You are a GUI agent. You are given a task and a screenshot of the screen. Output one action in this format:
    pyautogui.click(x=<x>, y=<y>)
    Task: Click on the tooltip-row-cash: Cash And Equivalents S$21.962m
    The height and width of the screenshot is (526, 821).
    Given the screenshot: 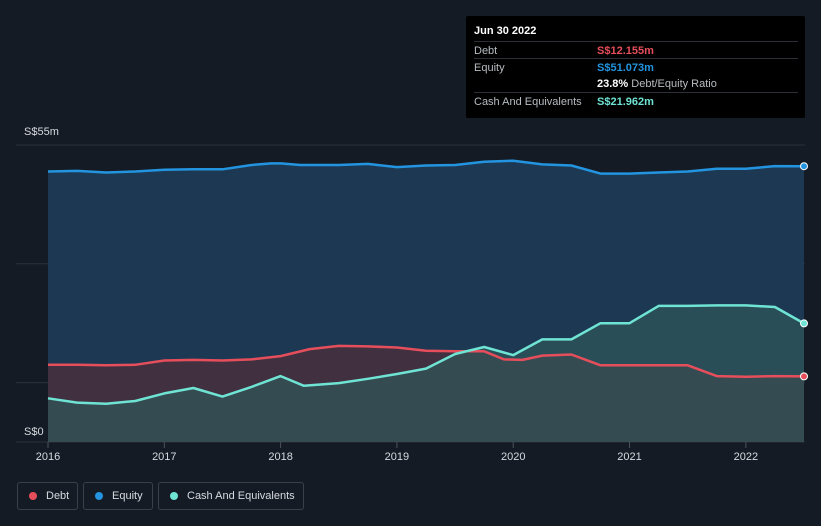 What is the action you would take?
    pyautogui.click(x=636, y=100)
    